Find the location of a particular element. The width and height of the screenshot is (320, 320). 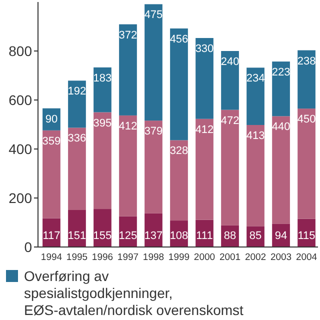

data-label: 475 is located at coordinates (153, 15).